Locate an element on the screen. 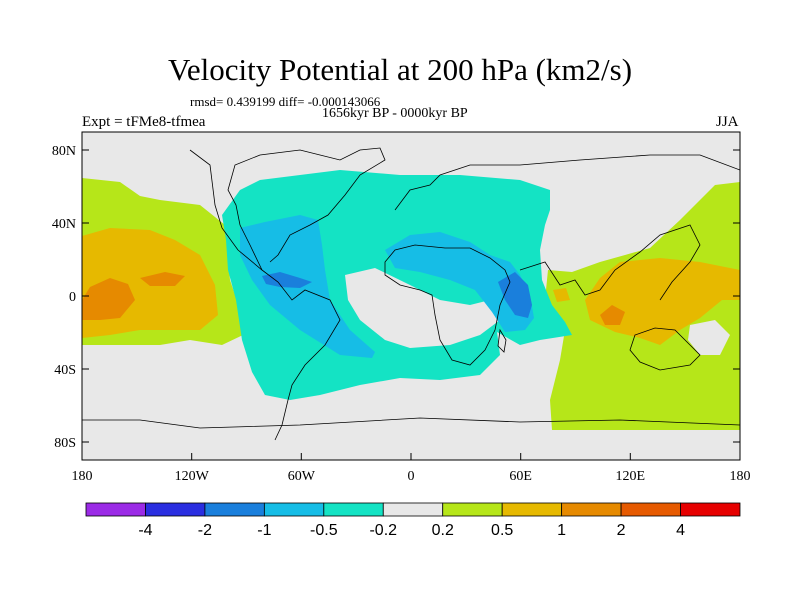 This screenshot has width=800, height=600. lat-tick-label: 80N is located at coordinates (64, 151).